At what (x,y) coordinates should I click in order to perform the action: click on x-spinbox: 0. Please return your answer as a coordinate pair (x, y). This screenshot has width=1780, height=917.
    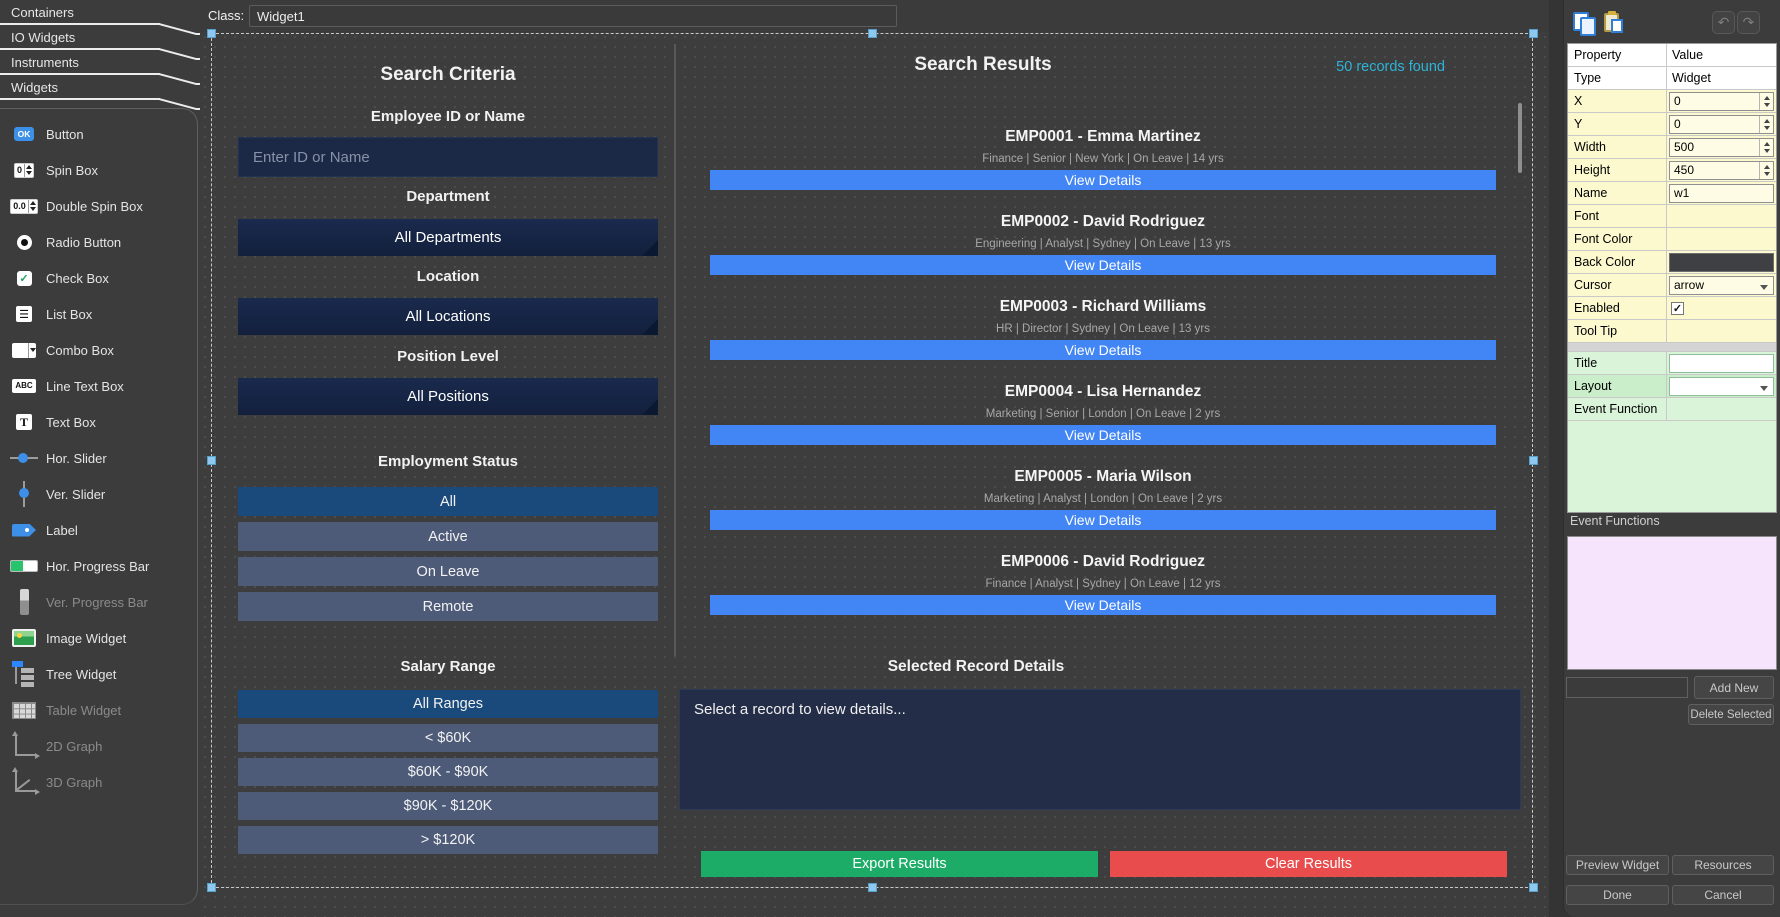
    Looking at the image, I should click on (1721, 101).